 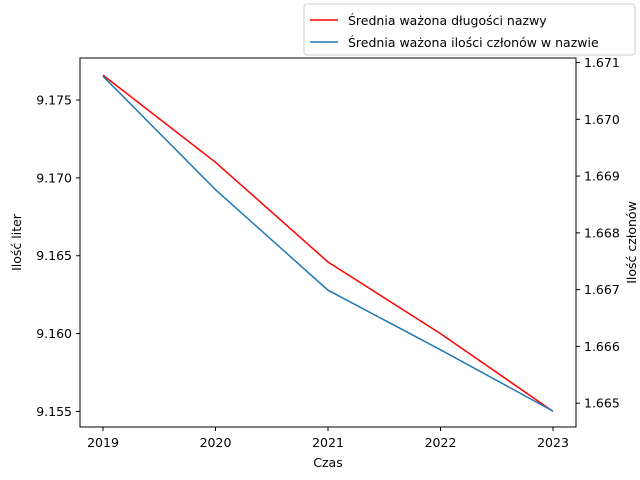 What do you see at coordinates (602, 403) in the screenshot?
I see `y-right-tick-label: 1.665` at bounding box center [602, 403].